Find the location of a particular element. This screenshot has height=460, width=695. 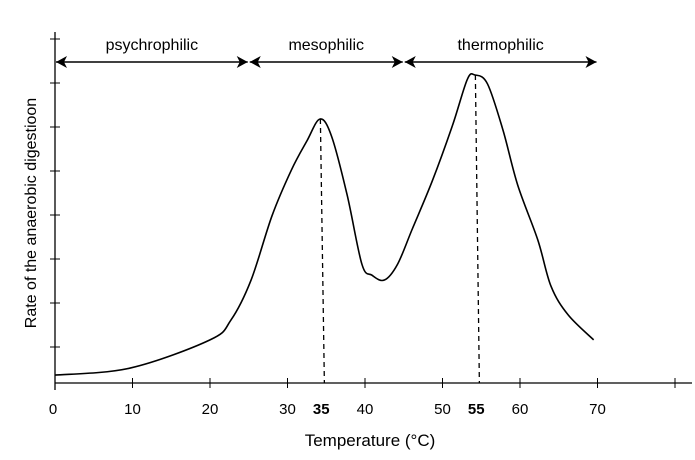

x-tick-label: 0 is located at coordinates (53, 409).